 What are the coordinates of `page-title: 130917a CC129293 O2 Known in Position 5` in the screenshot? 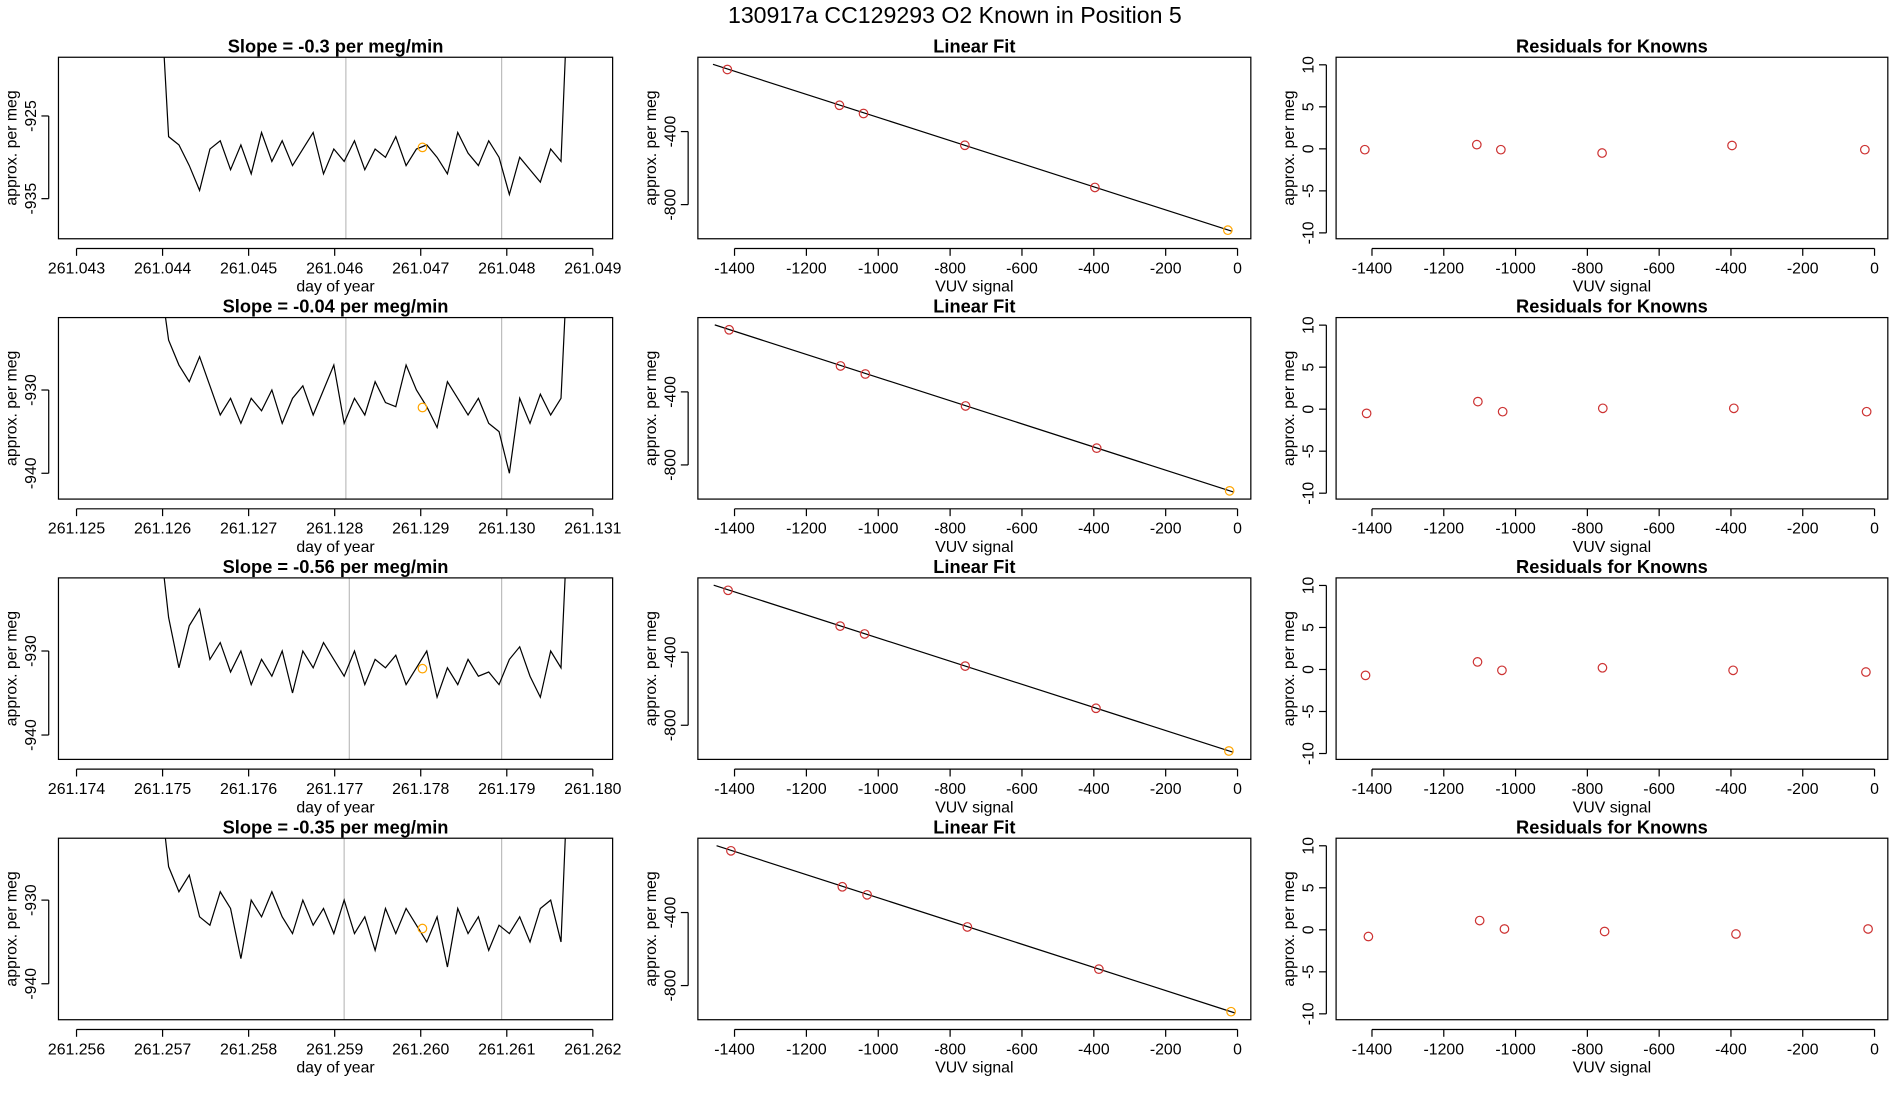 It's located at (955, 15).